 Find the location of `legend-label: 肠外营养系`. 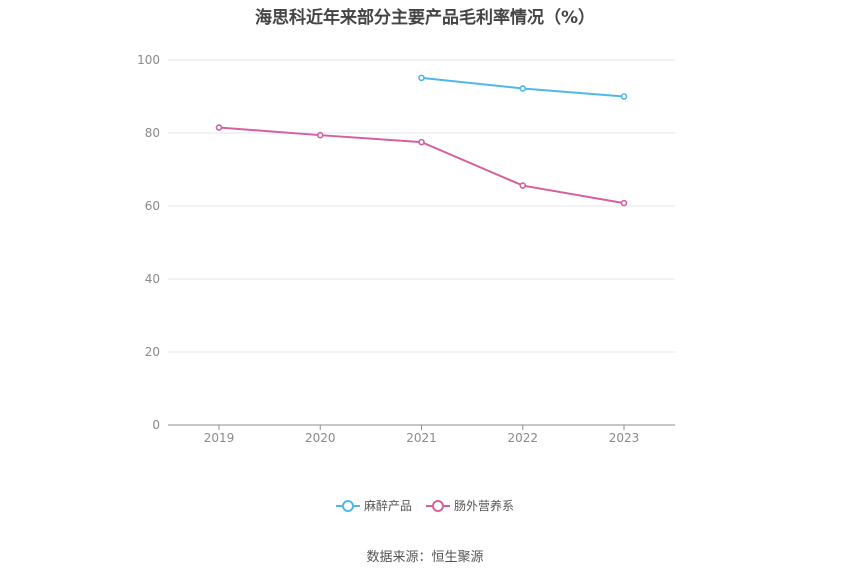

legend-label: 肠外营养系 is located at coordinates (484, 506).